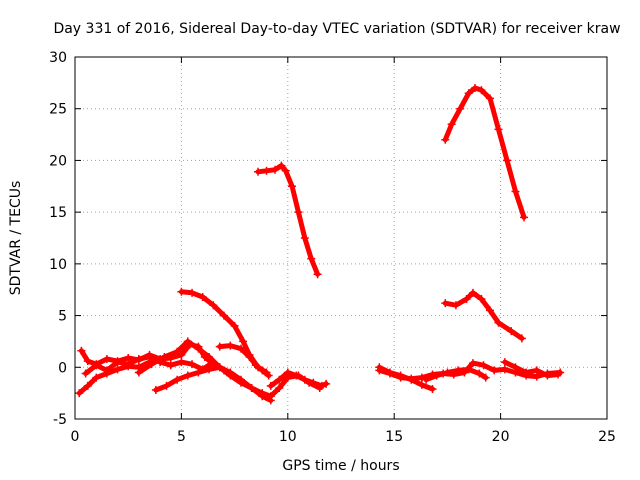 Image resolution: width=640 pixels, height=480 pixels. I want to click on y-tick-label: 20, so click(58, 161).